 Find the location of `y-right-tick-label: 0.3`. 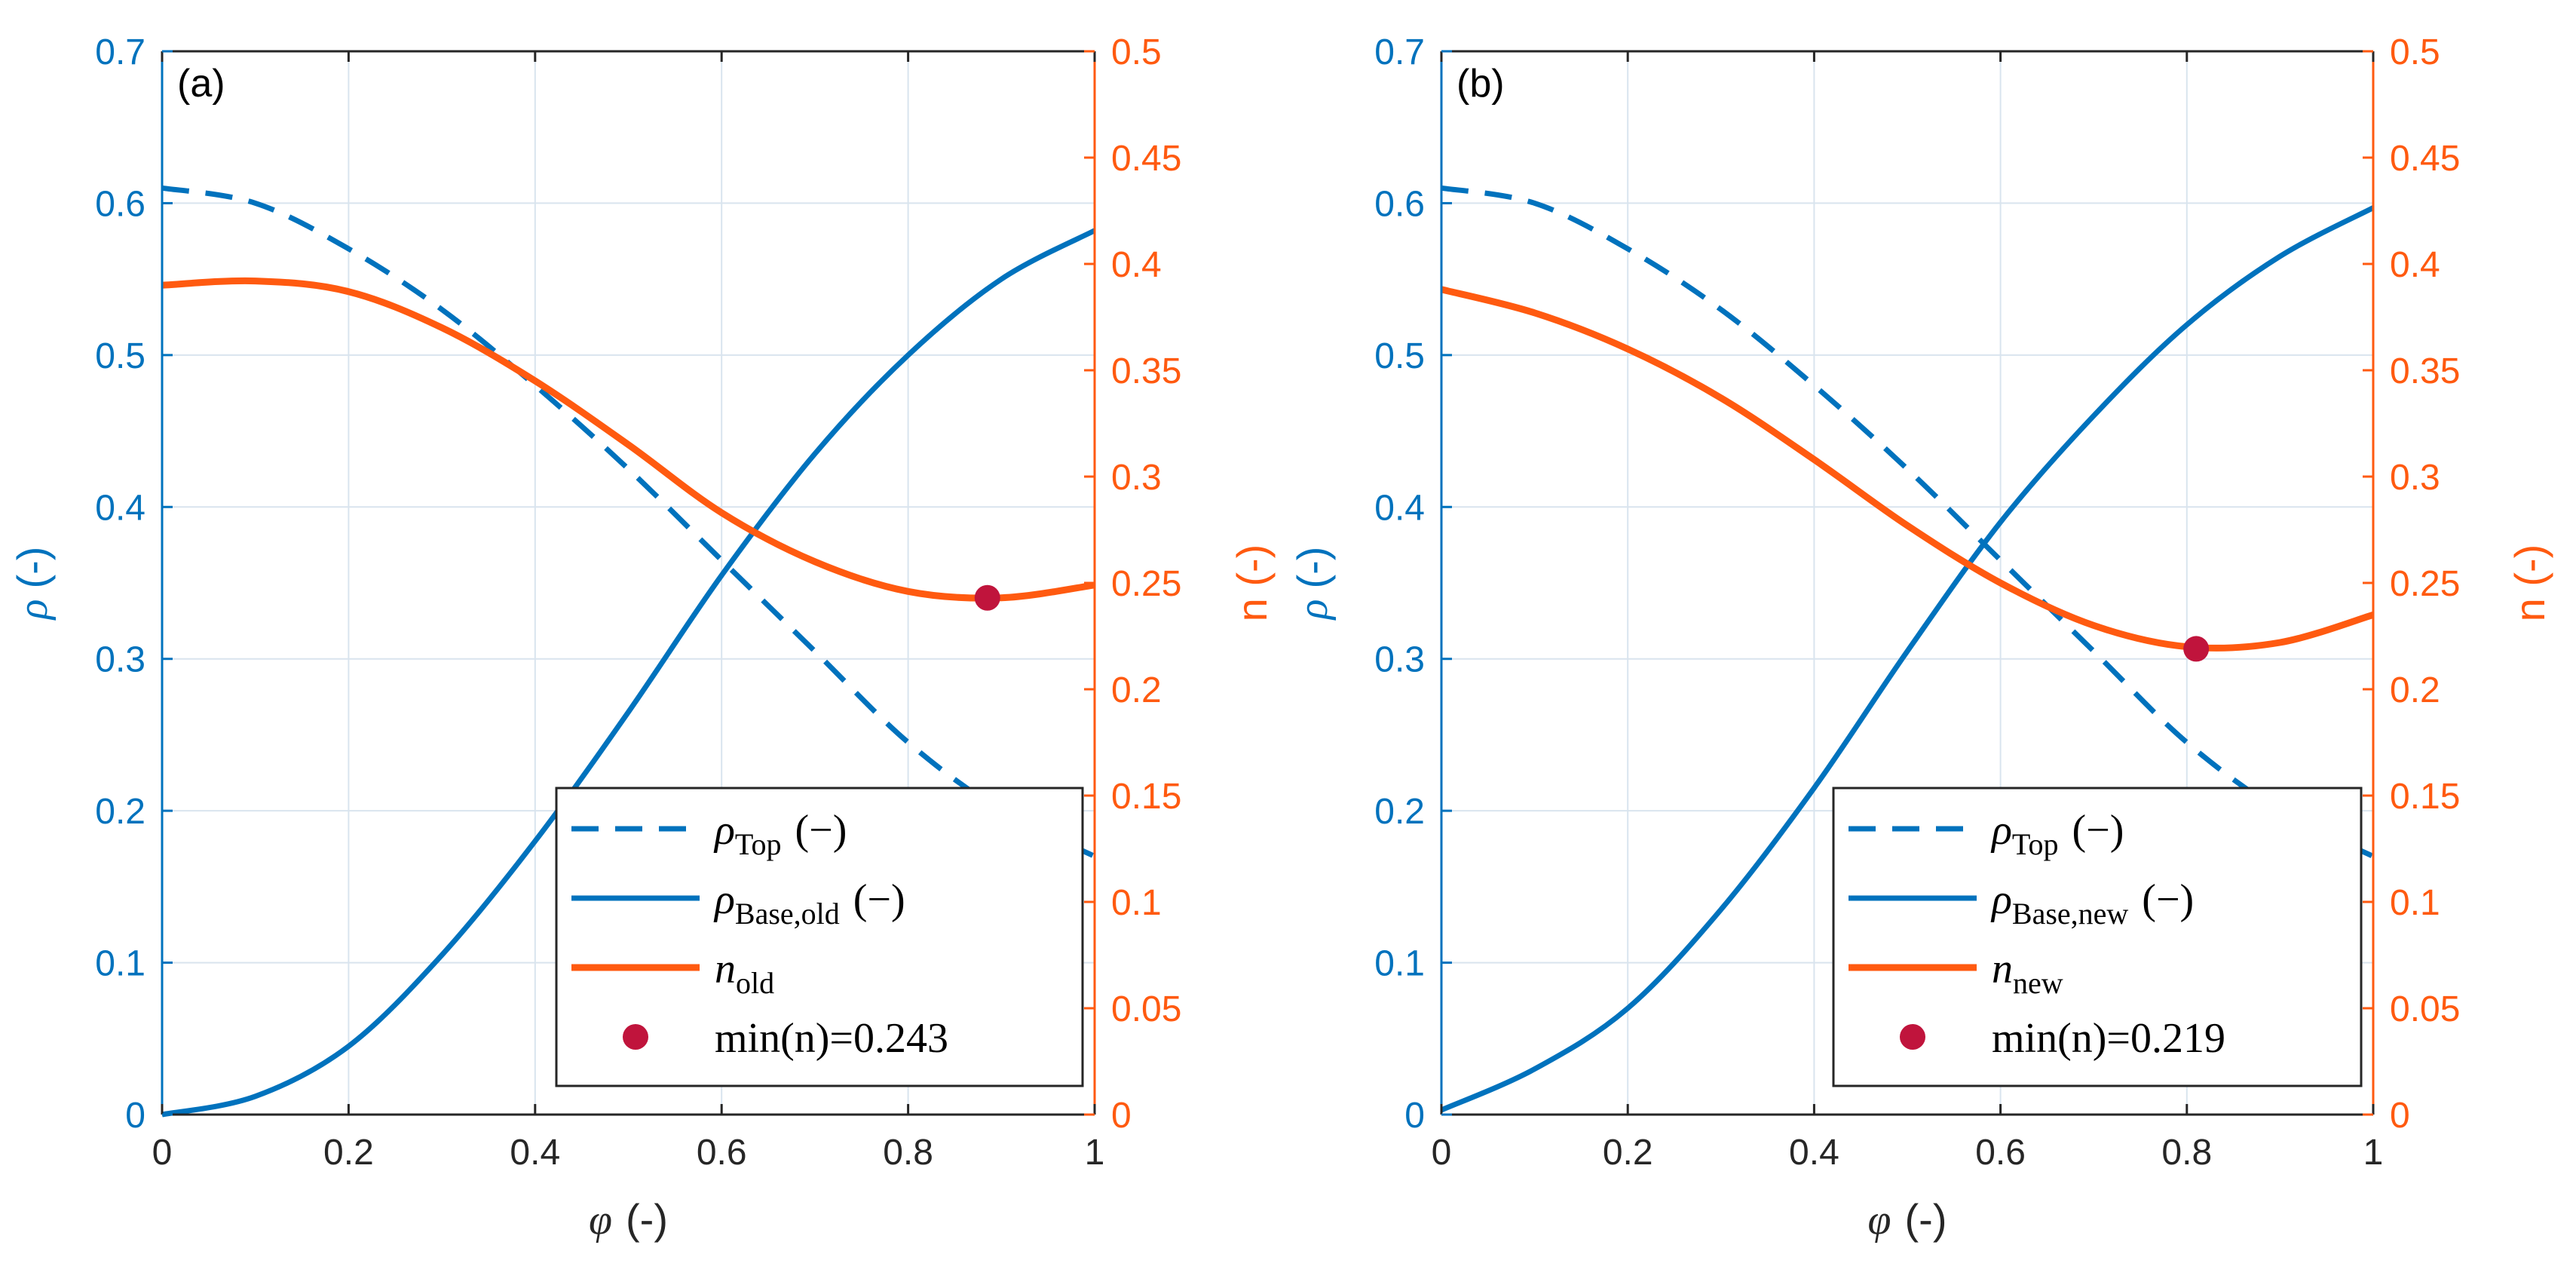

y-right-tick-label: 0.3 is located at coordinates (1136, 478).